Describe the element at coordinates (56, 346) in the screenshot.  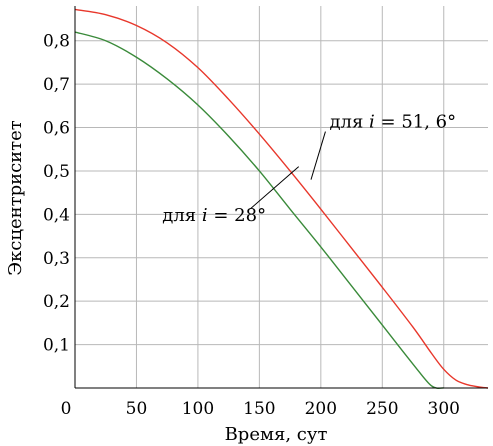
I see `y-tick-label-0: 0,1` at that location.